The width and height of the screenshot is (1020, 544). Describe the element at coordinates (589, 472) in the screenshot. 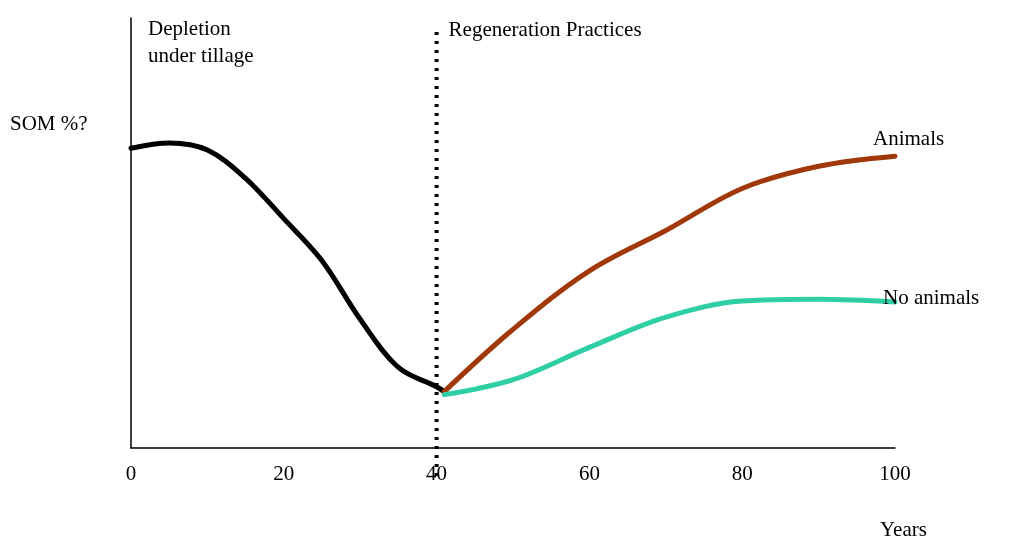

I see `x-tick-label: 60` at that location.